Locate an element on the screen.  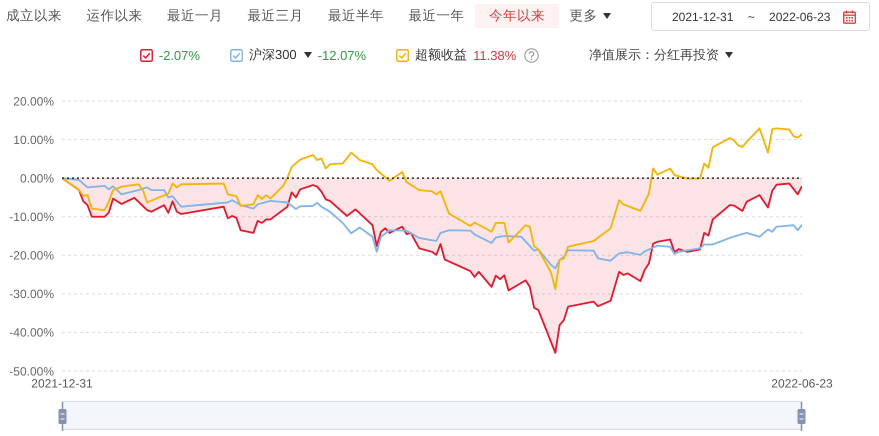
y-tick-label: 20.00% is located at coordinates (33, 101).